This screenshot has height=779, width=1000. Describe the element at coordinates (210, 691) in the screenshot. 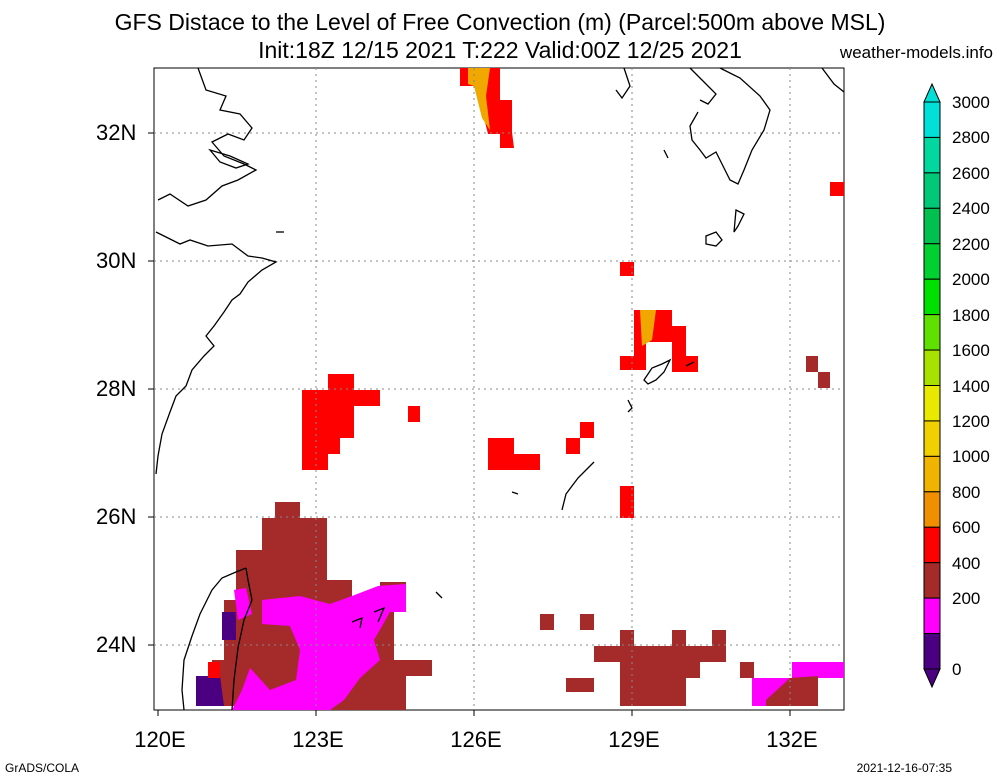

I see `field-indigo-sw` at that location.